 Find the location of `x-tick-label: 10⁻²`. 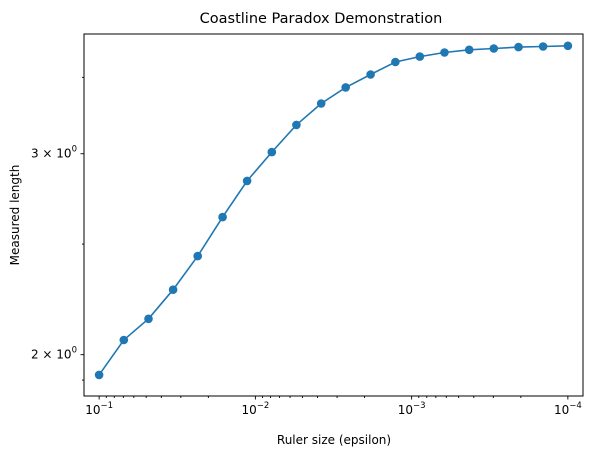

x-tick-label: 10⁻² is located at coordinates (255, 409).